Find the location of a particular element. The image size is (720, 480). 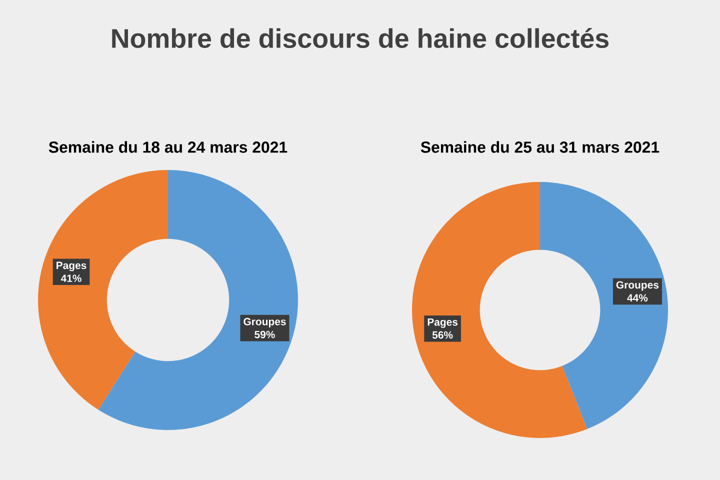

data-label: 59% is located at coordinates (264, 334).